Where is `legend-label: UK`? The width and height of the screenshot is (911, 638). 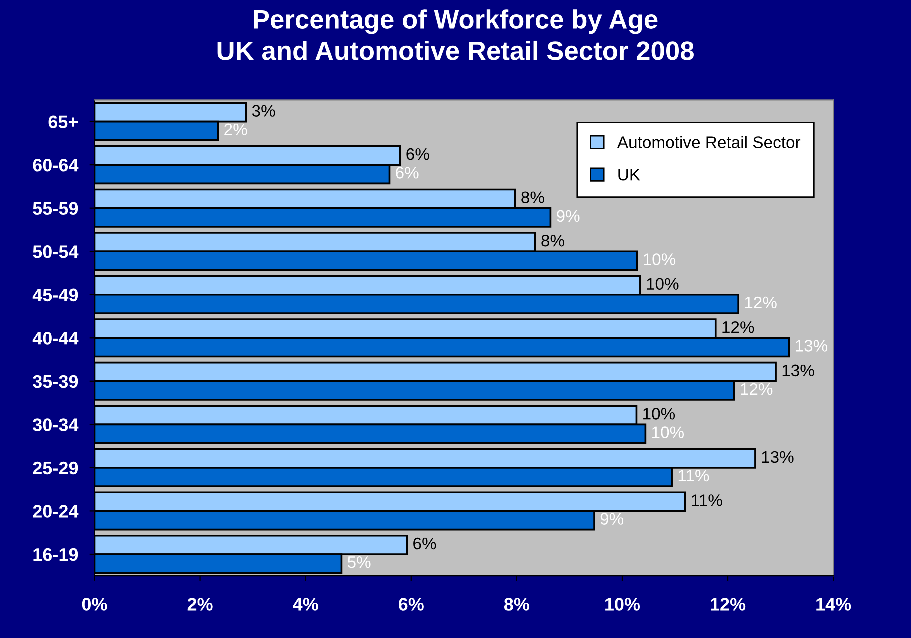 legend-label: UK is located at coordinates (629, 175).